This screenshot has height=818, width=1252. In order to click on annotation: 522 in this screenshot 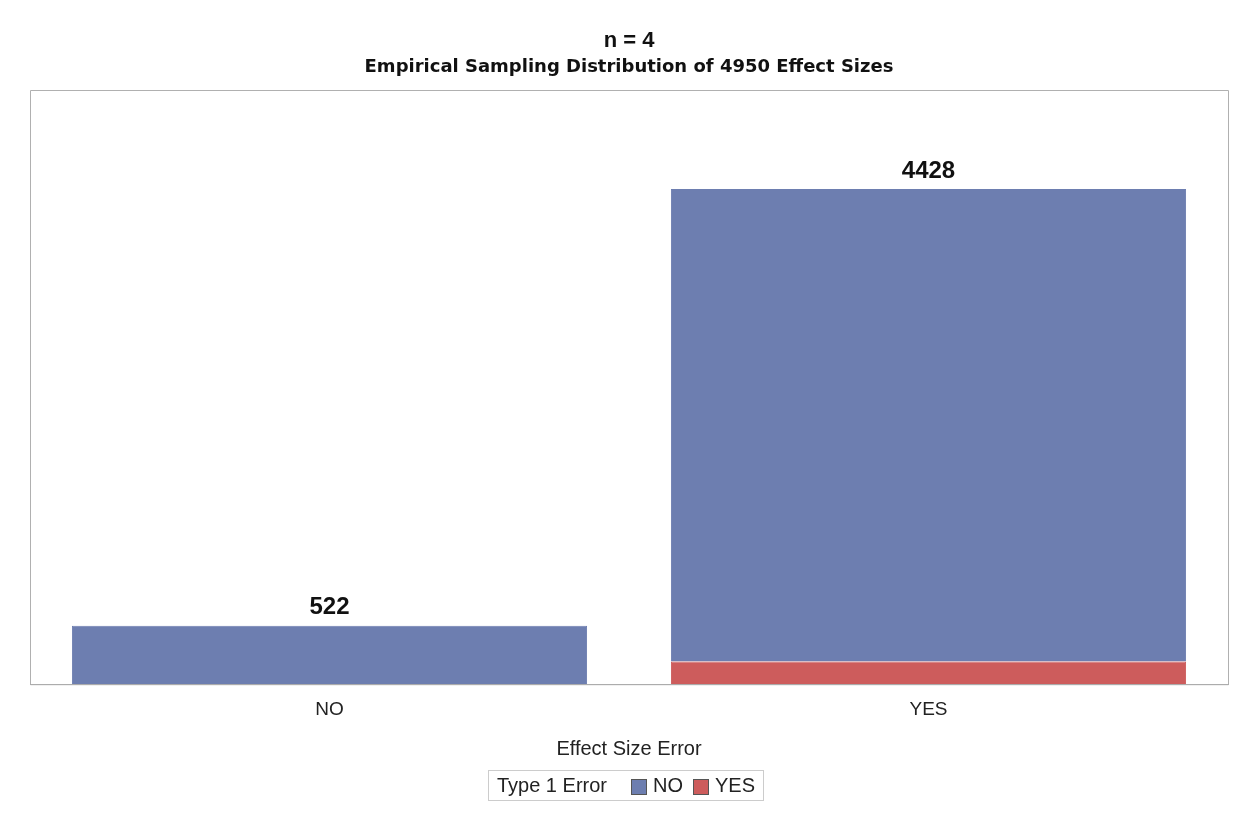, I will do `click(329, 606)`.